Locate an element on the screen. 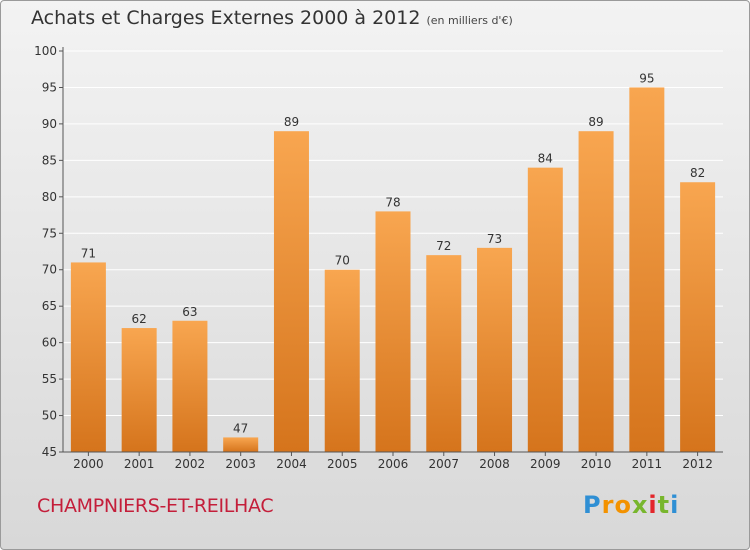  y-tick-label: 90 is located at coordinates (49, 124).